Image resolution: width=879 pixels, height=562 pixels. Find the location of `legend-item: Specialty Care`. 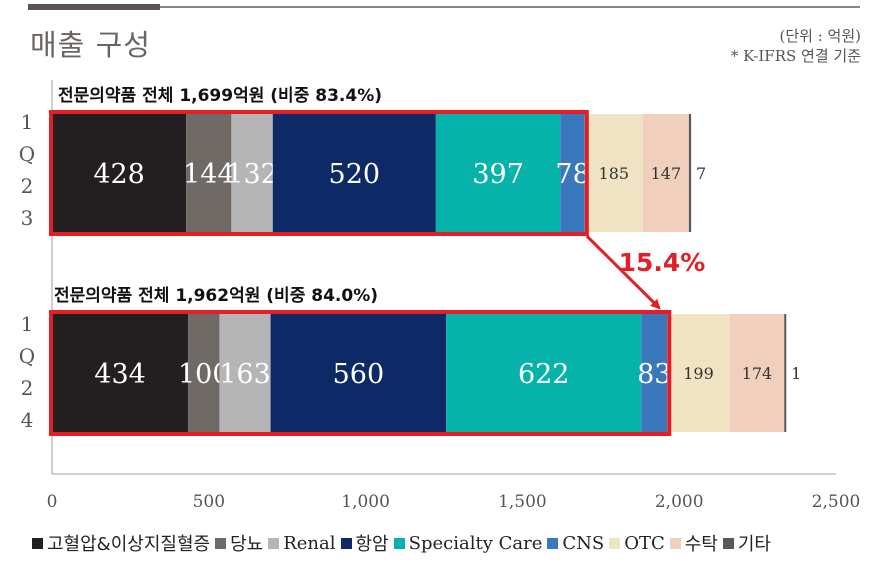

legend-item: Specialty Care is located at coordinates (468, 543).